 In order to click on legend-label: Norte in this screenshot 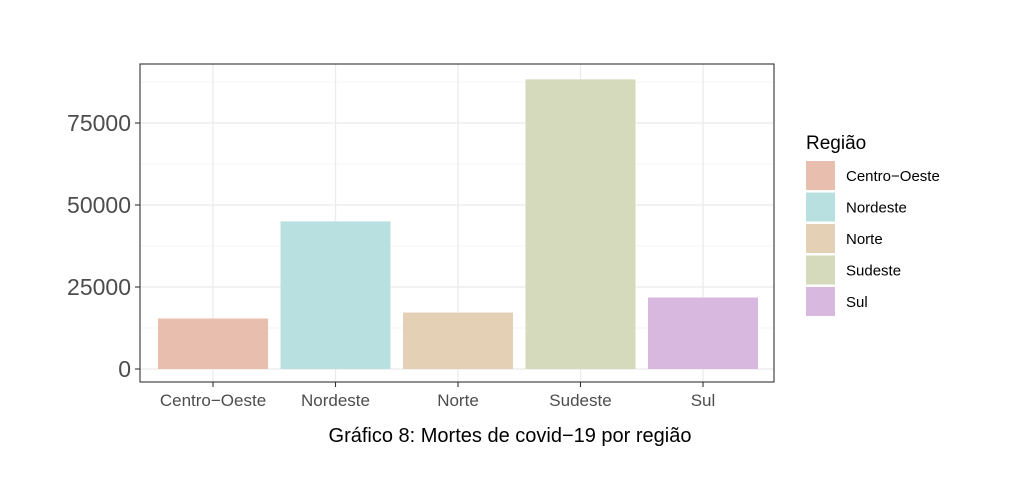, I will do `click(864, 239)`.